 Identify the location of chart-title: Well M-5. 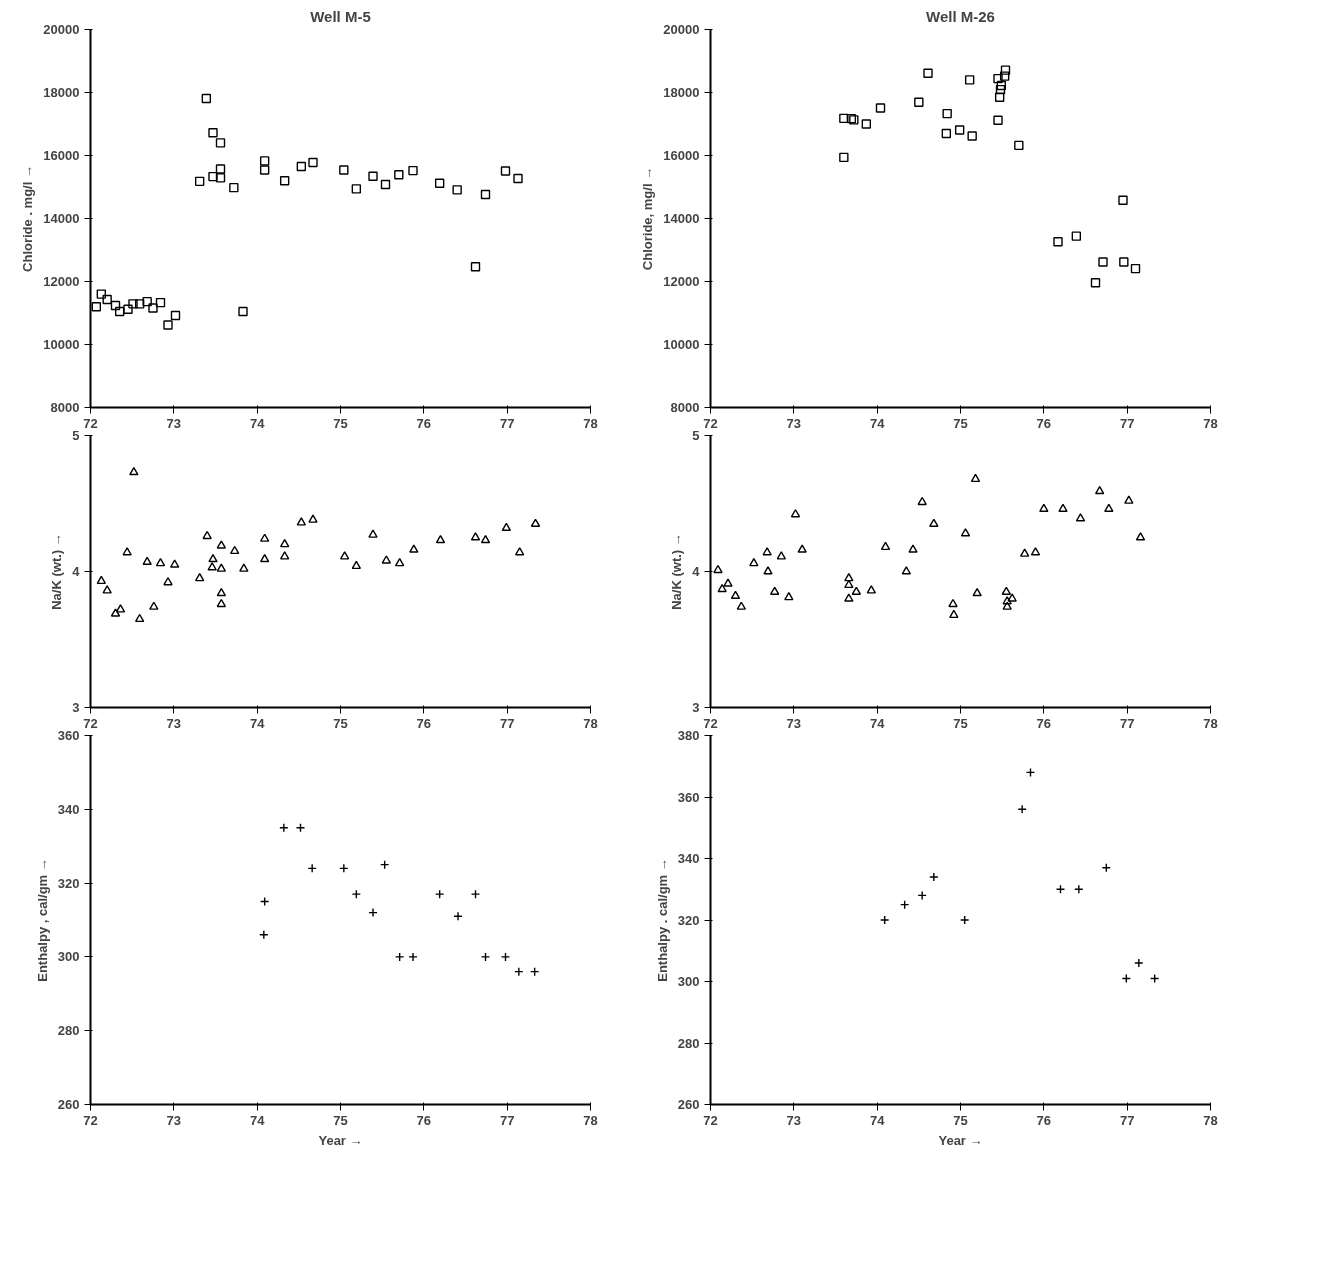
(340, 16).